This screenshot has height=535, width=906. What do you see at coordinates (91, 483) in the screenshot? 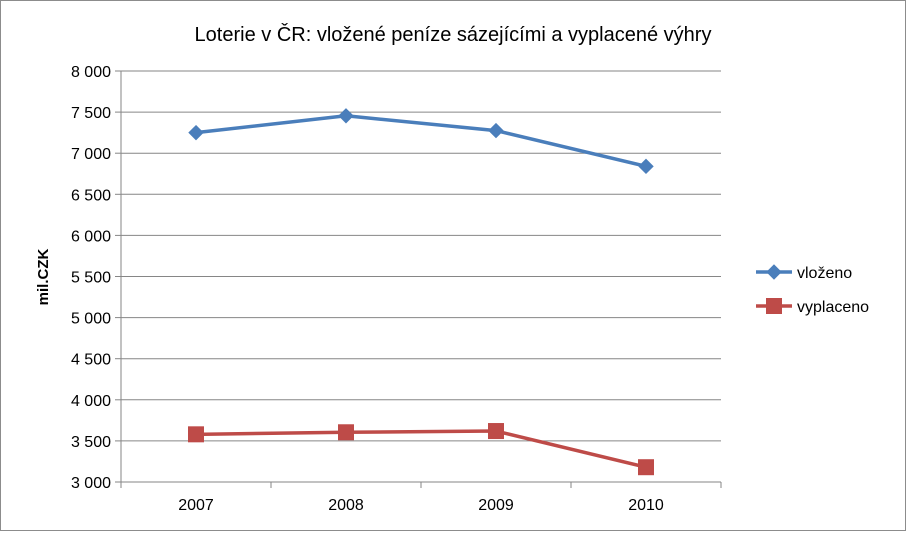
I see `y-tick-label: 3 000` at bounding box center [91, 483].